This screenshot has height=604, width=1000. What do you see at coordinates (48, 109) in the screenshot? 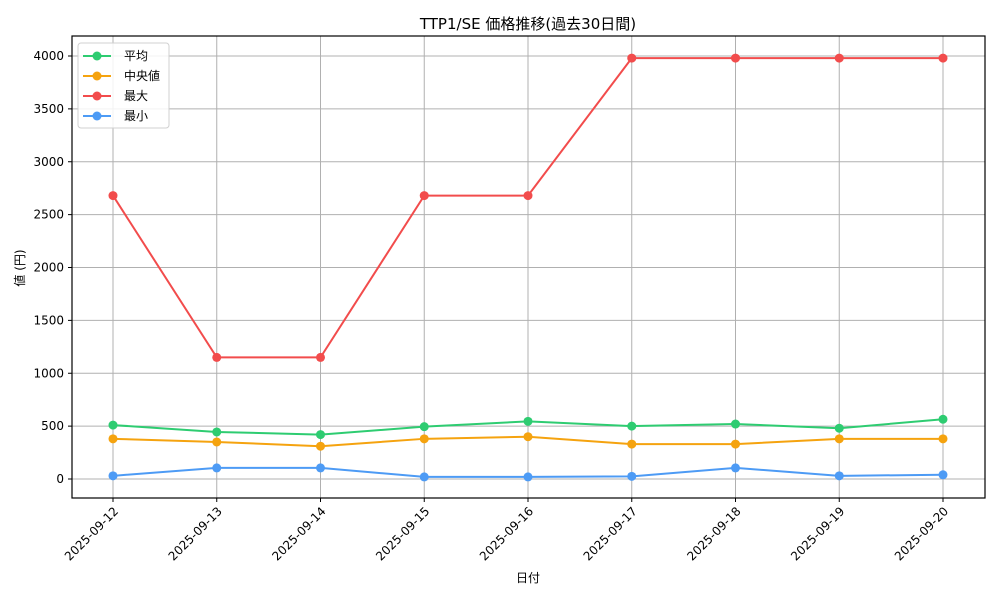
I see `y-tick-label: 3500` at bounding box center [48, 109].